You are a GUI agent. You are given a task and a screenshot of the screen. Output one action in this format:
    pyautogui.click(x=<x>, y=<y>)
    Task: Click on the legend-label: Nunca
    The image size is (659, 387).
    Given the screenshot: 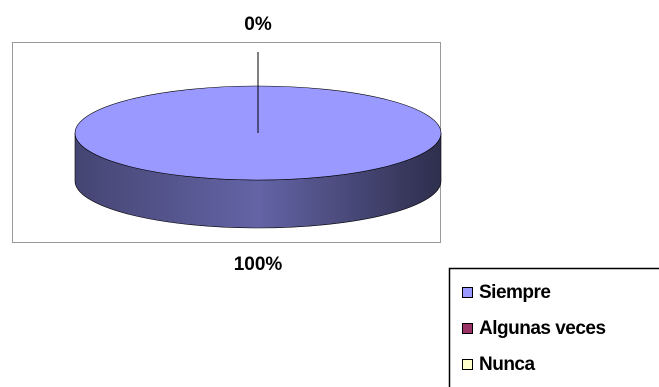 What is the action you would take?
    pyautogui.click(x=507, y=364)
    